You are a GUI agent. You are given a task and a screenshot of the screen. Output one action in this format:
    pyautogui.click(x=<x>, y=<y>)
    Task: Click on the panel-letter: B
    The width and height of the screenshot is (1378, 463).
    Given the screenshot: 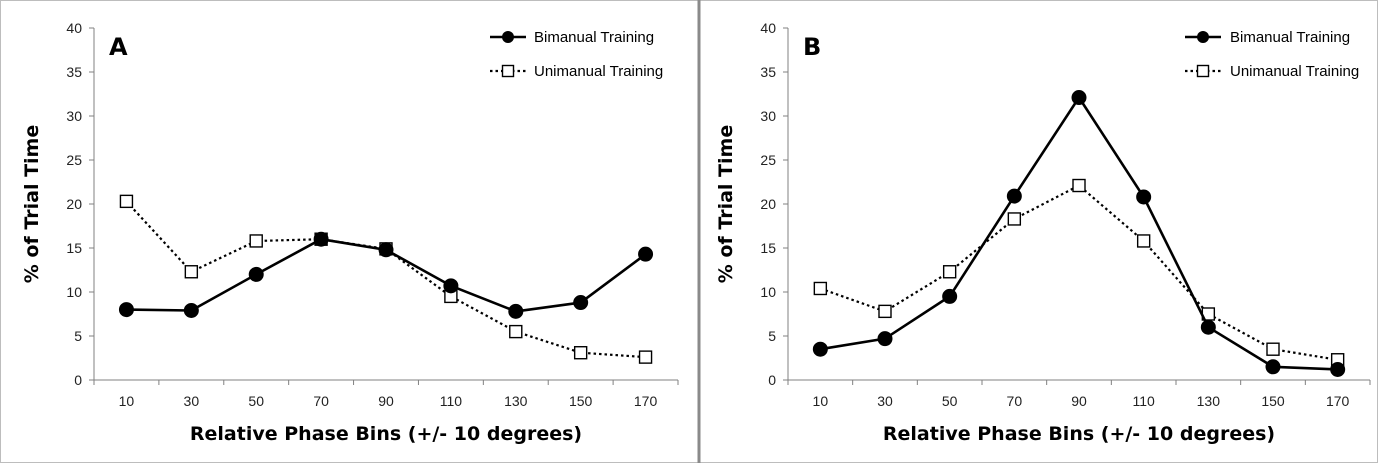 What is the action you would take?
    pyautogui.click(x=812, y=47)
    